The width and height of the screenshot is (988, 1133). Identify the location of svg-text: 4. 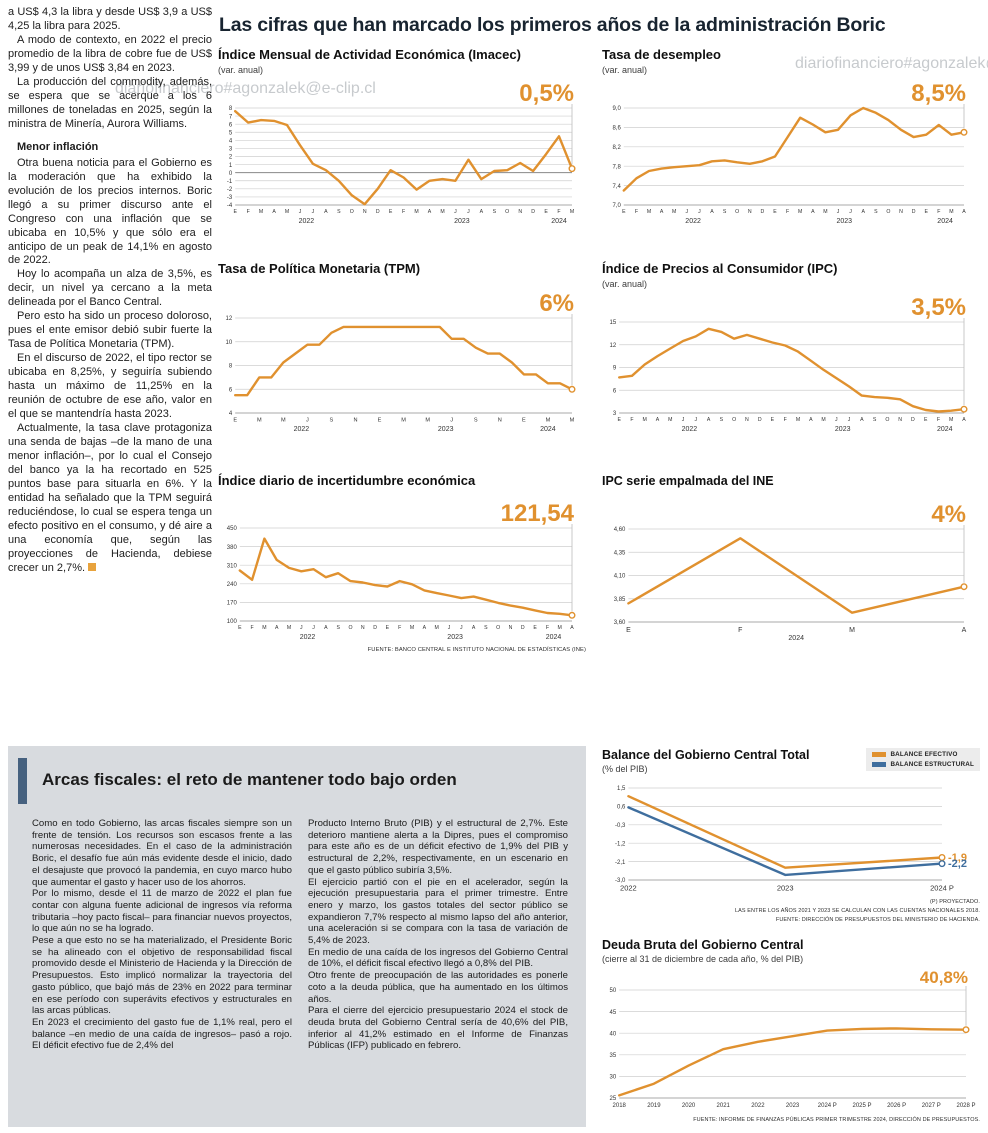
(231, 141).